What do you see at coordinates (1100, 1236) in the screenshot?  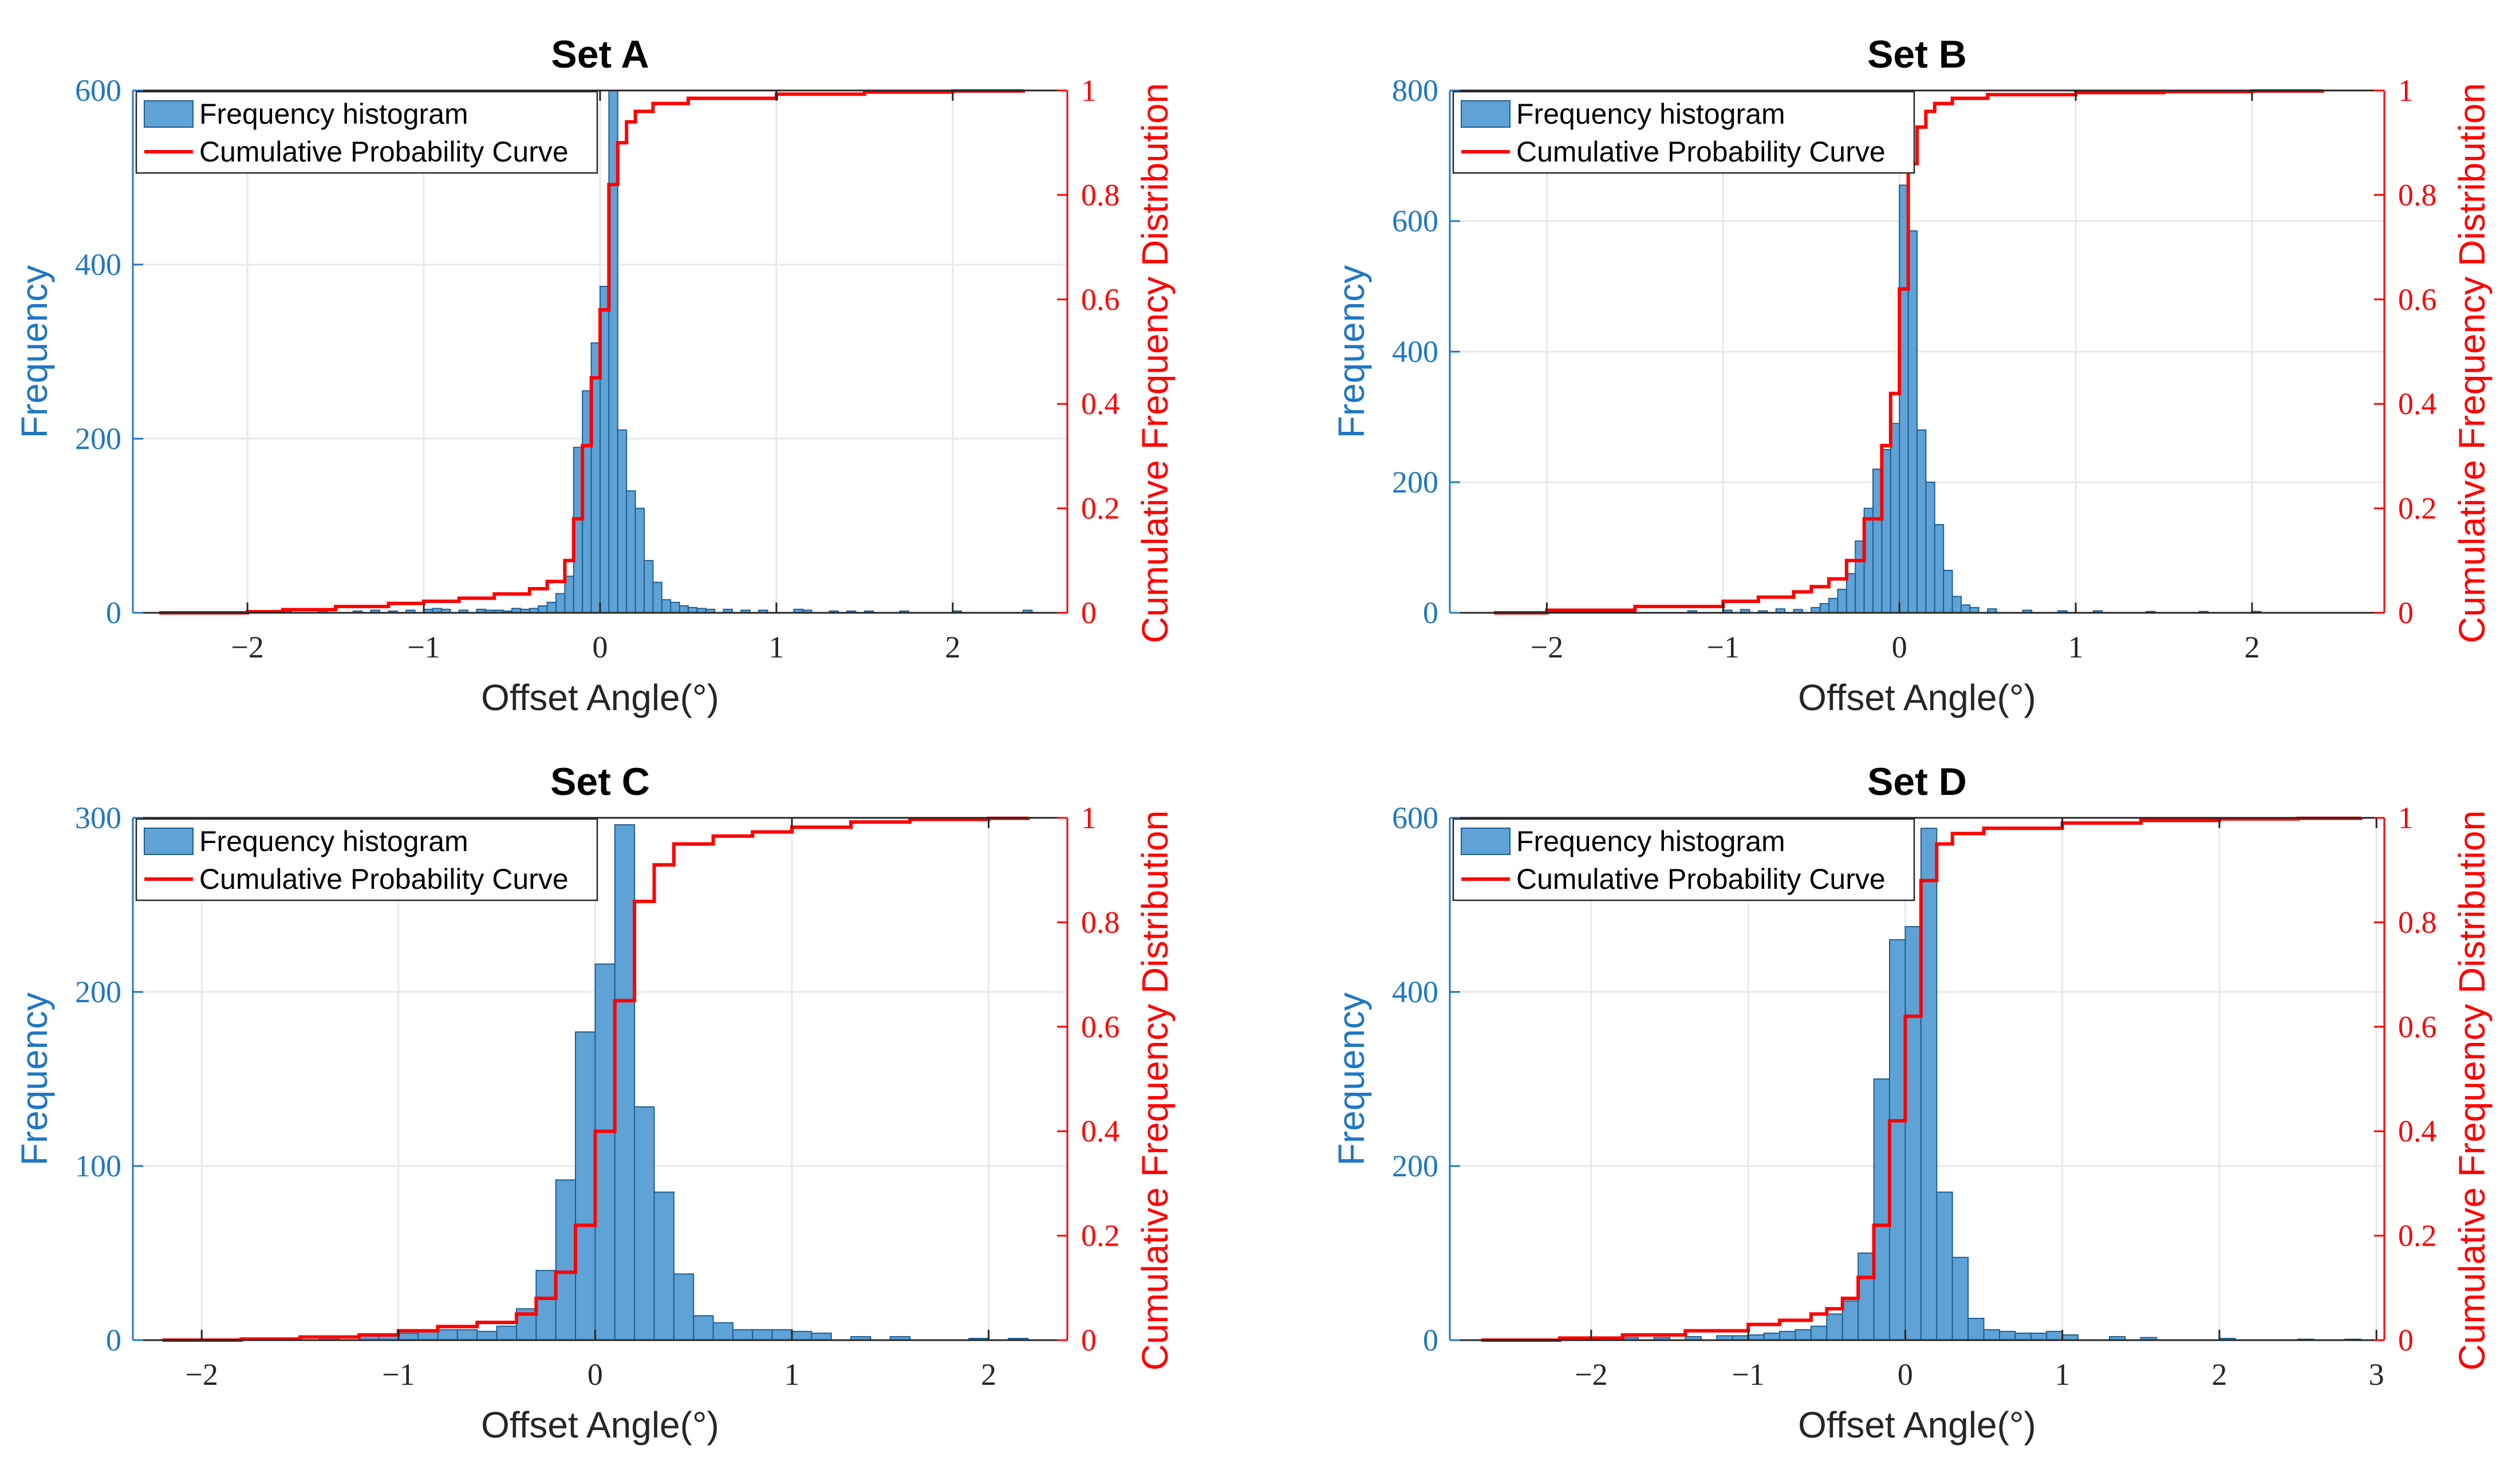 I see `y2-tick-label: 0.2` at bounding box center [1100, 1236].